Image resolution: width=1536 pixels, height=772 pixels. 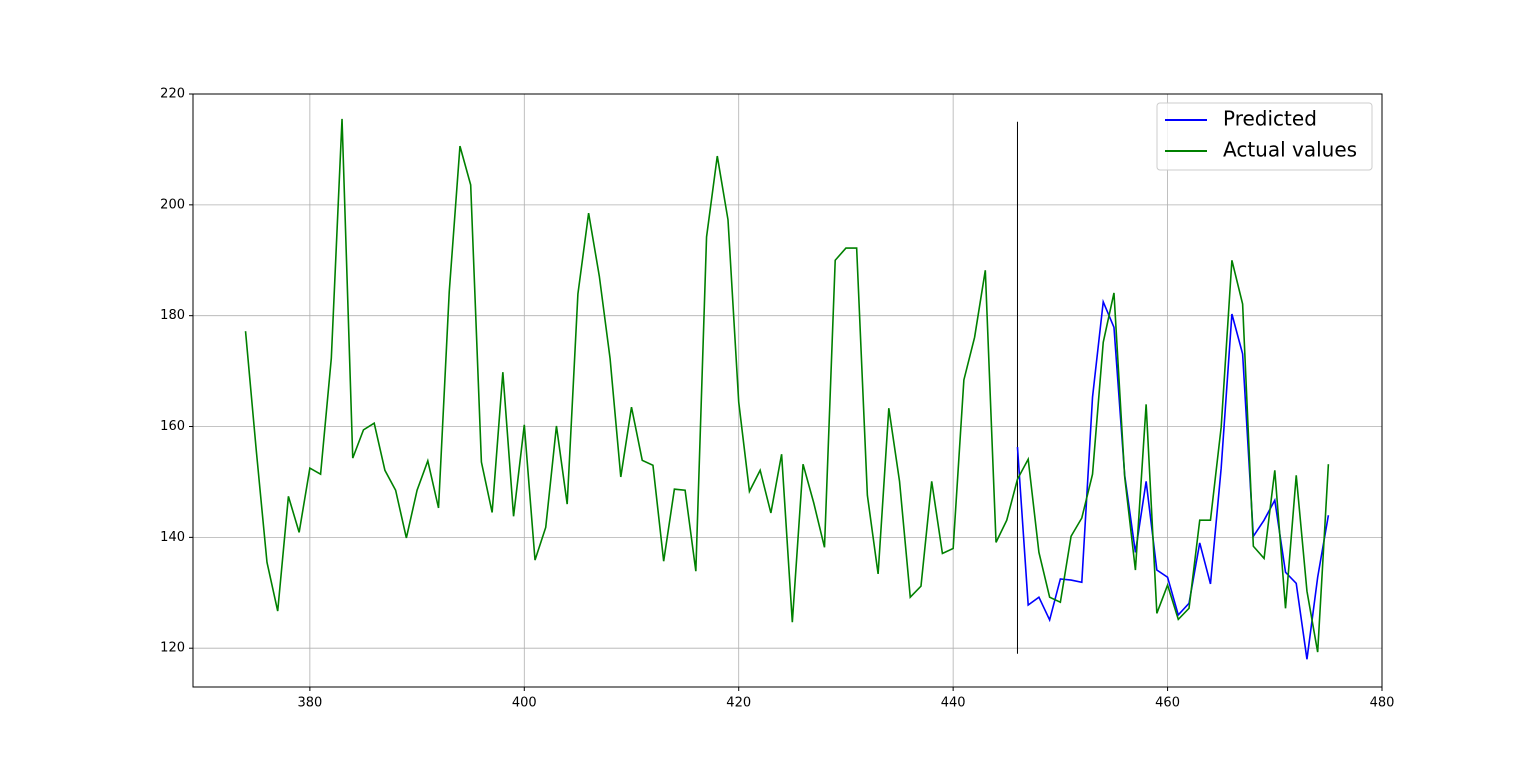 I want to click on x-tick-label: 400, so click(x=524, y=703).